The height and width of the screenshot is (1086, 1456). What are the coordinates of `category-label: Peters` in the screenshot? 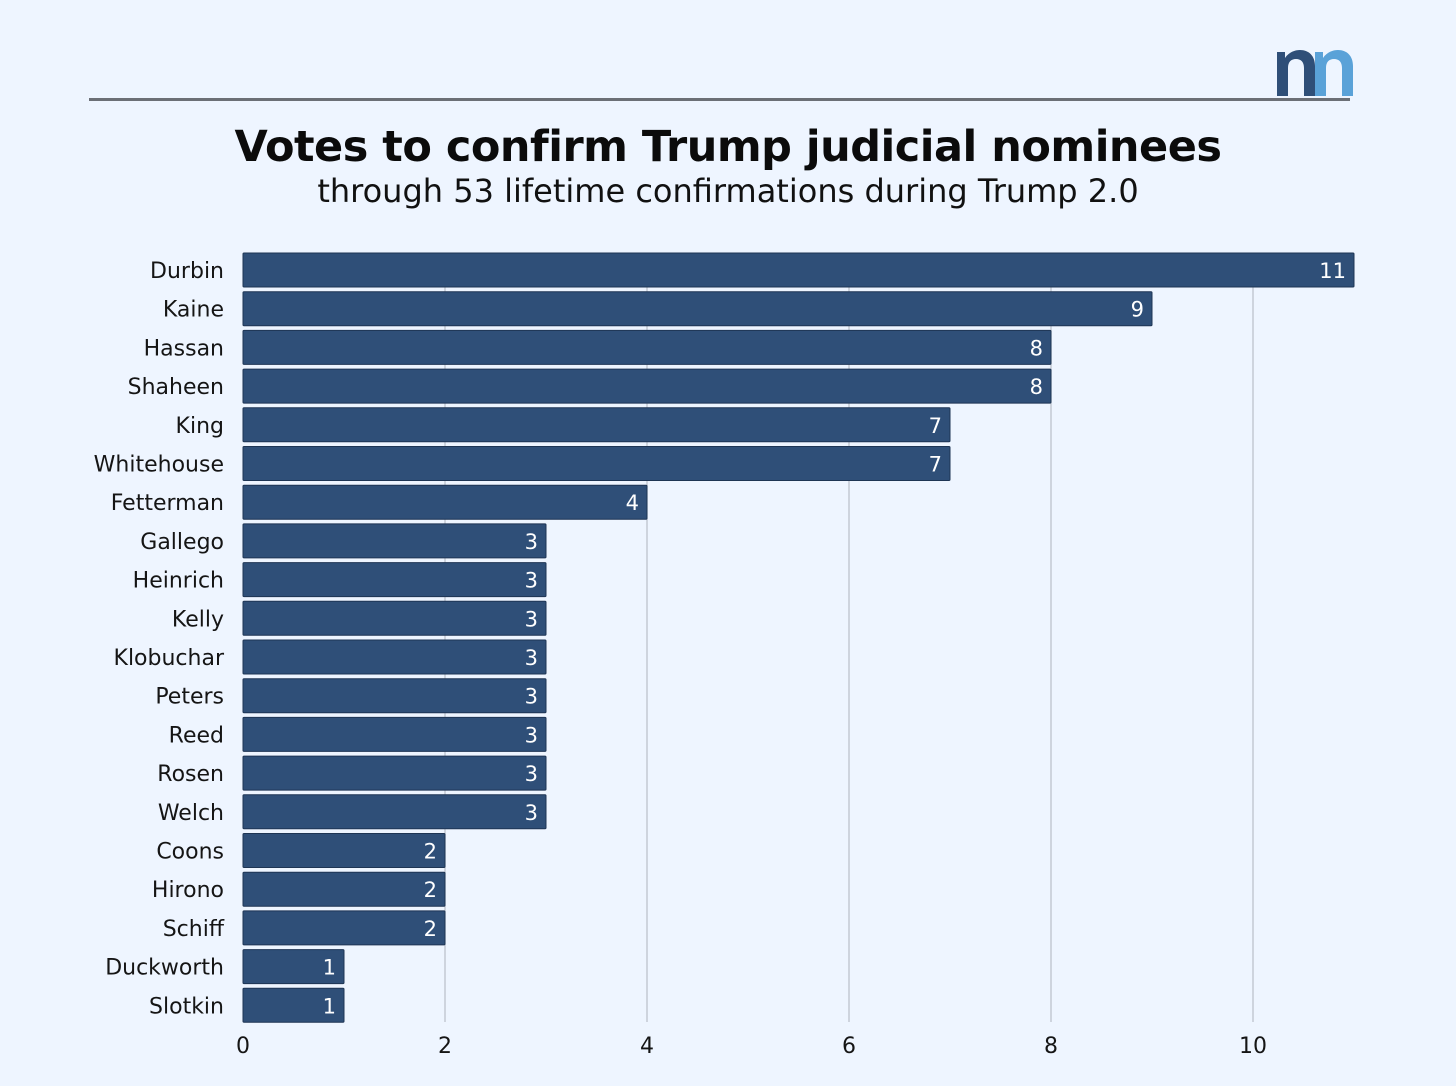 It's located at (189, 697).